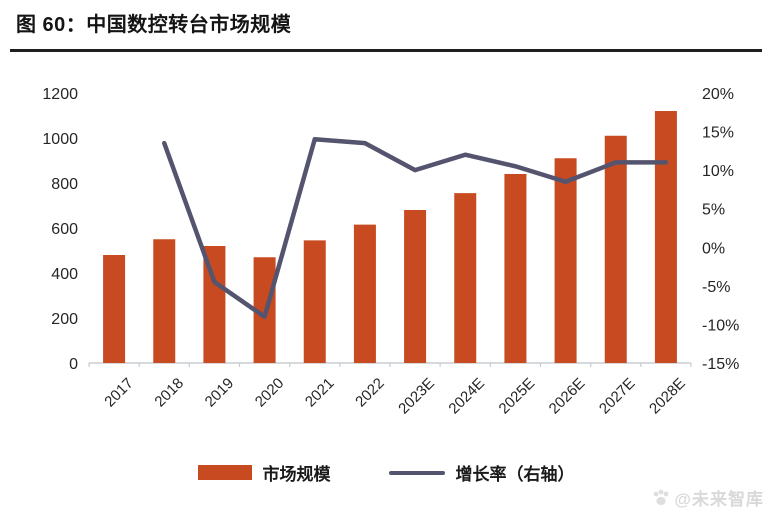 This screenshot has height=514, width=772. What do you see at coordinates (386, 50) in the screenshot?
I see `title-underline` at bounding box center [386, 50].